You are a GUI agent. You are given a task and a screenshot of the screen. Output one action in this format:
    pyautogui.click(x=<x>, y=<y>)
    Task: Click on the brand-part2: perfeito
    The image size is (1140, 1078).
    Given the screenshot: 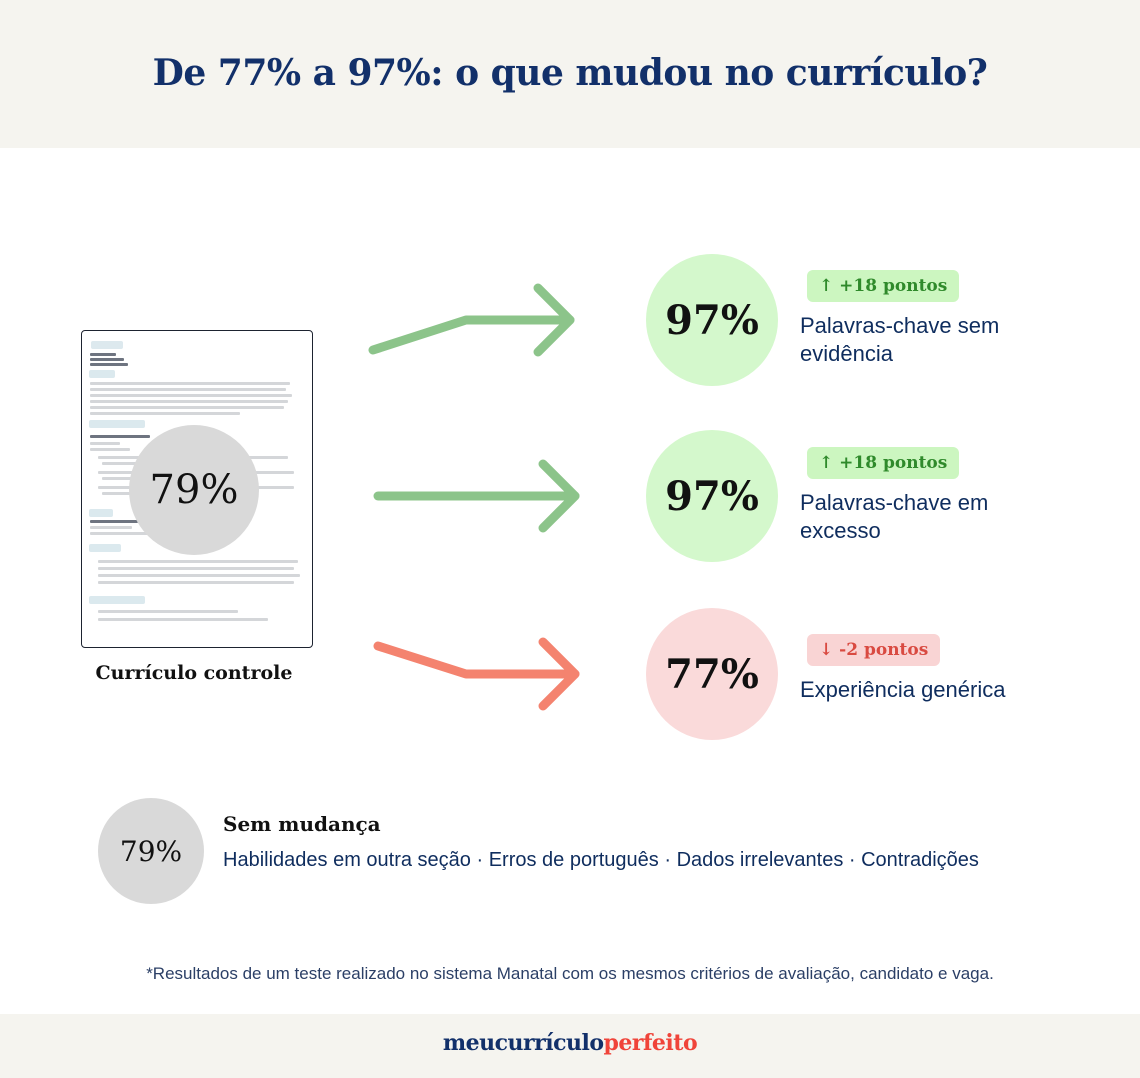 What is the action you would take?
    pyautogui.click(x=650, y=1043)
    